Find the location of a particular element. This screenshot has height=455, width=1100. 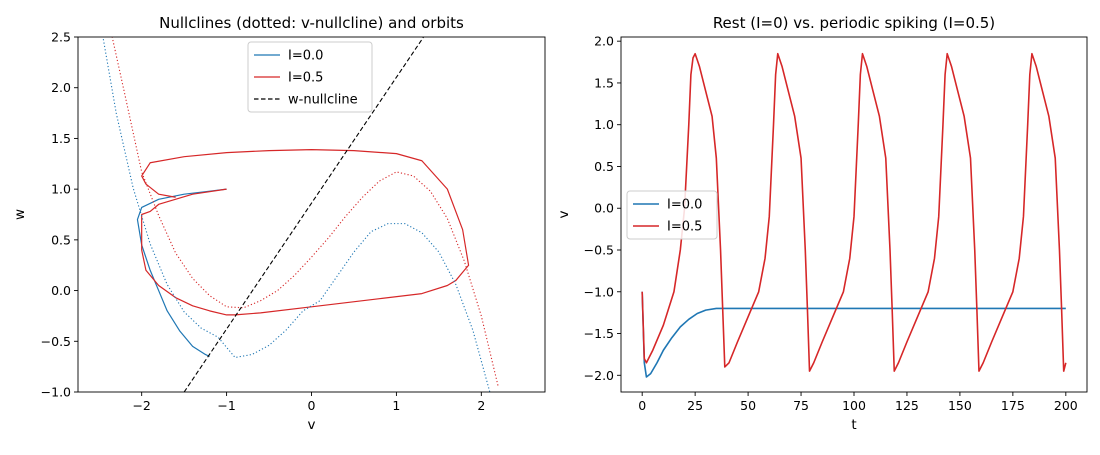

legend: I=0.0 I=0.5 w-nullcline is located at coordinates (310, 77).